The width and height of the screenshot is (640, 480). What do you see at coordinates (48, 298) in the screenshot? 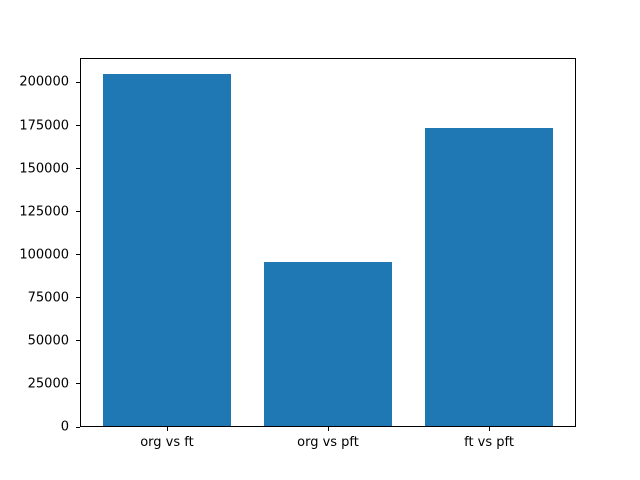
I see `y-tick-label: 75000` at bounding box center [48, 298].